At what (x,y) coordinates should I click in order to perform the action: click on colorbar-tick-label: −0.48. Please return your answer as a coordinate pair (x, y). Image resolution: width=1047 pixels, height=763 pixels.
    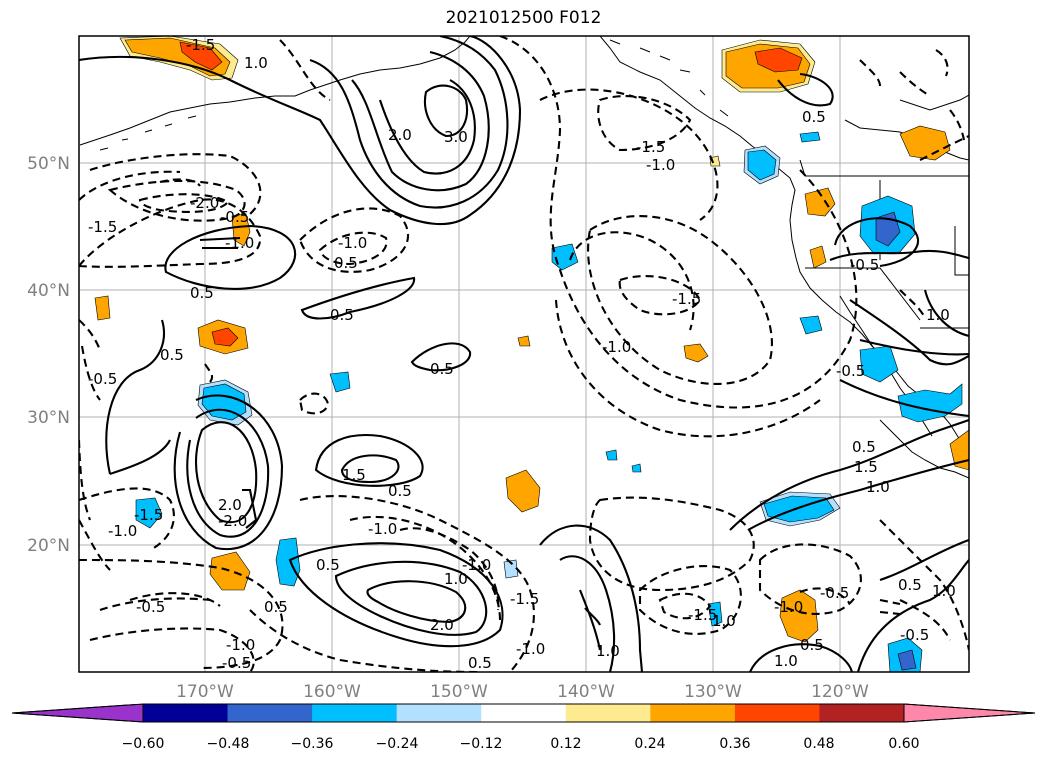
    Looking at the image, I should click on (228, 744).